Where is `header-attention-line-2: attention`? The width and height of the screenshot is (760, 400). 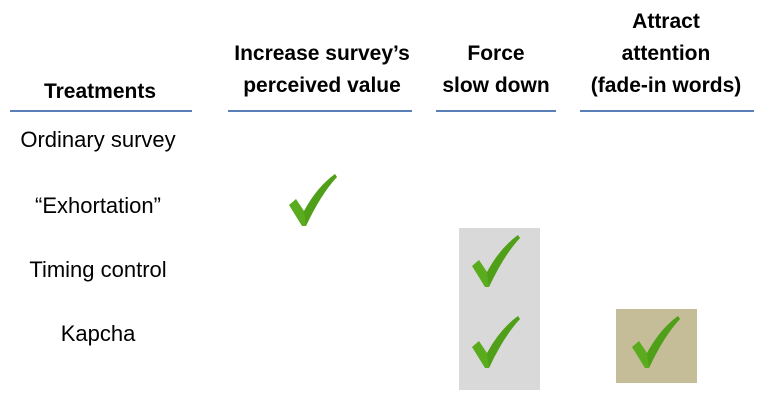
header-attention-line-2: attention is located at coordinates (666, 53).